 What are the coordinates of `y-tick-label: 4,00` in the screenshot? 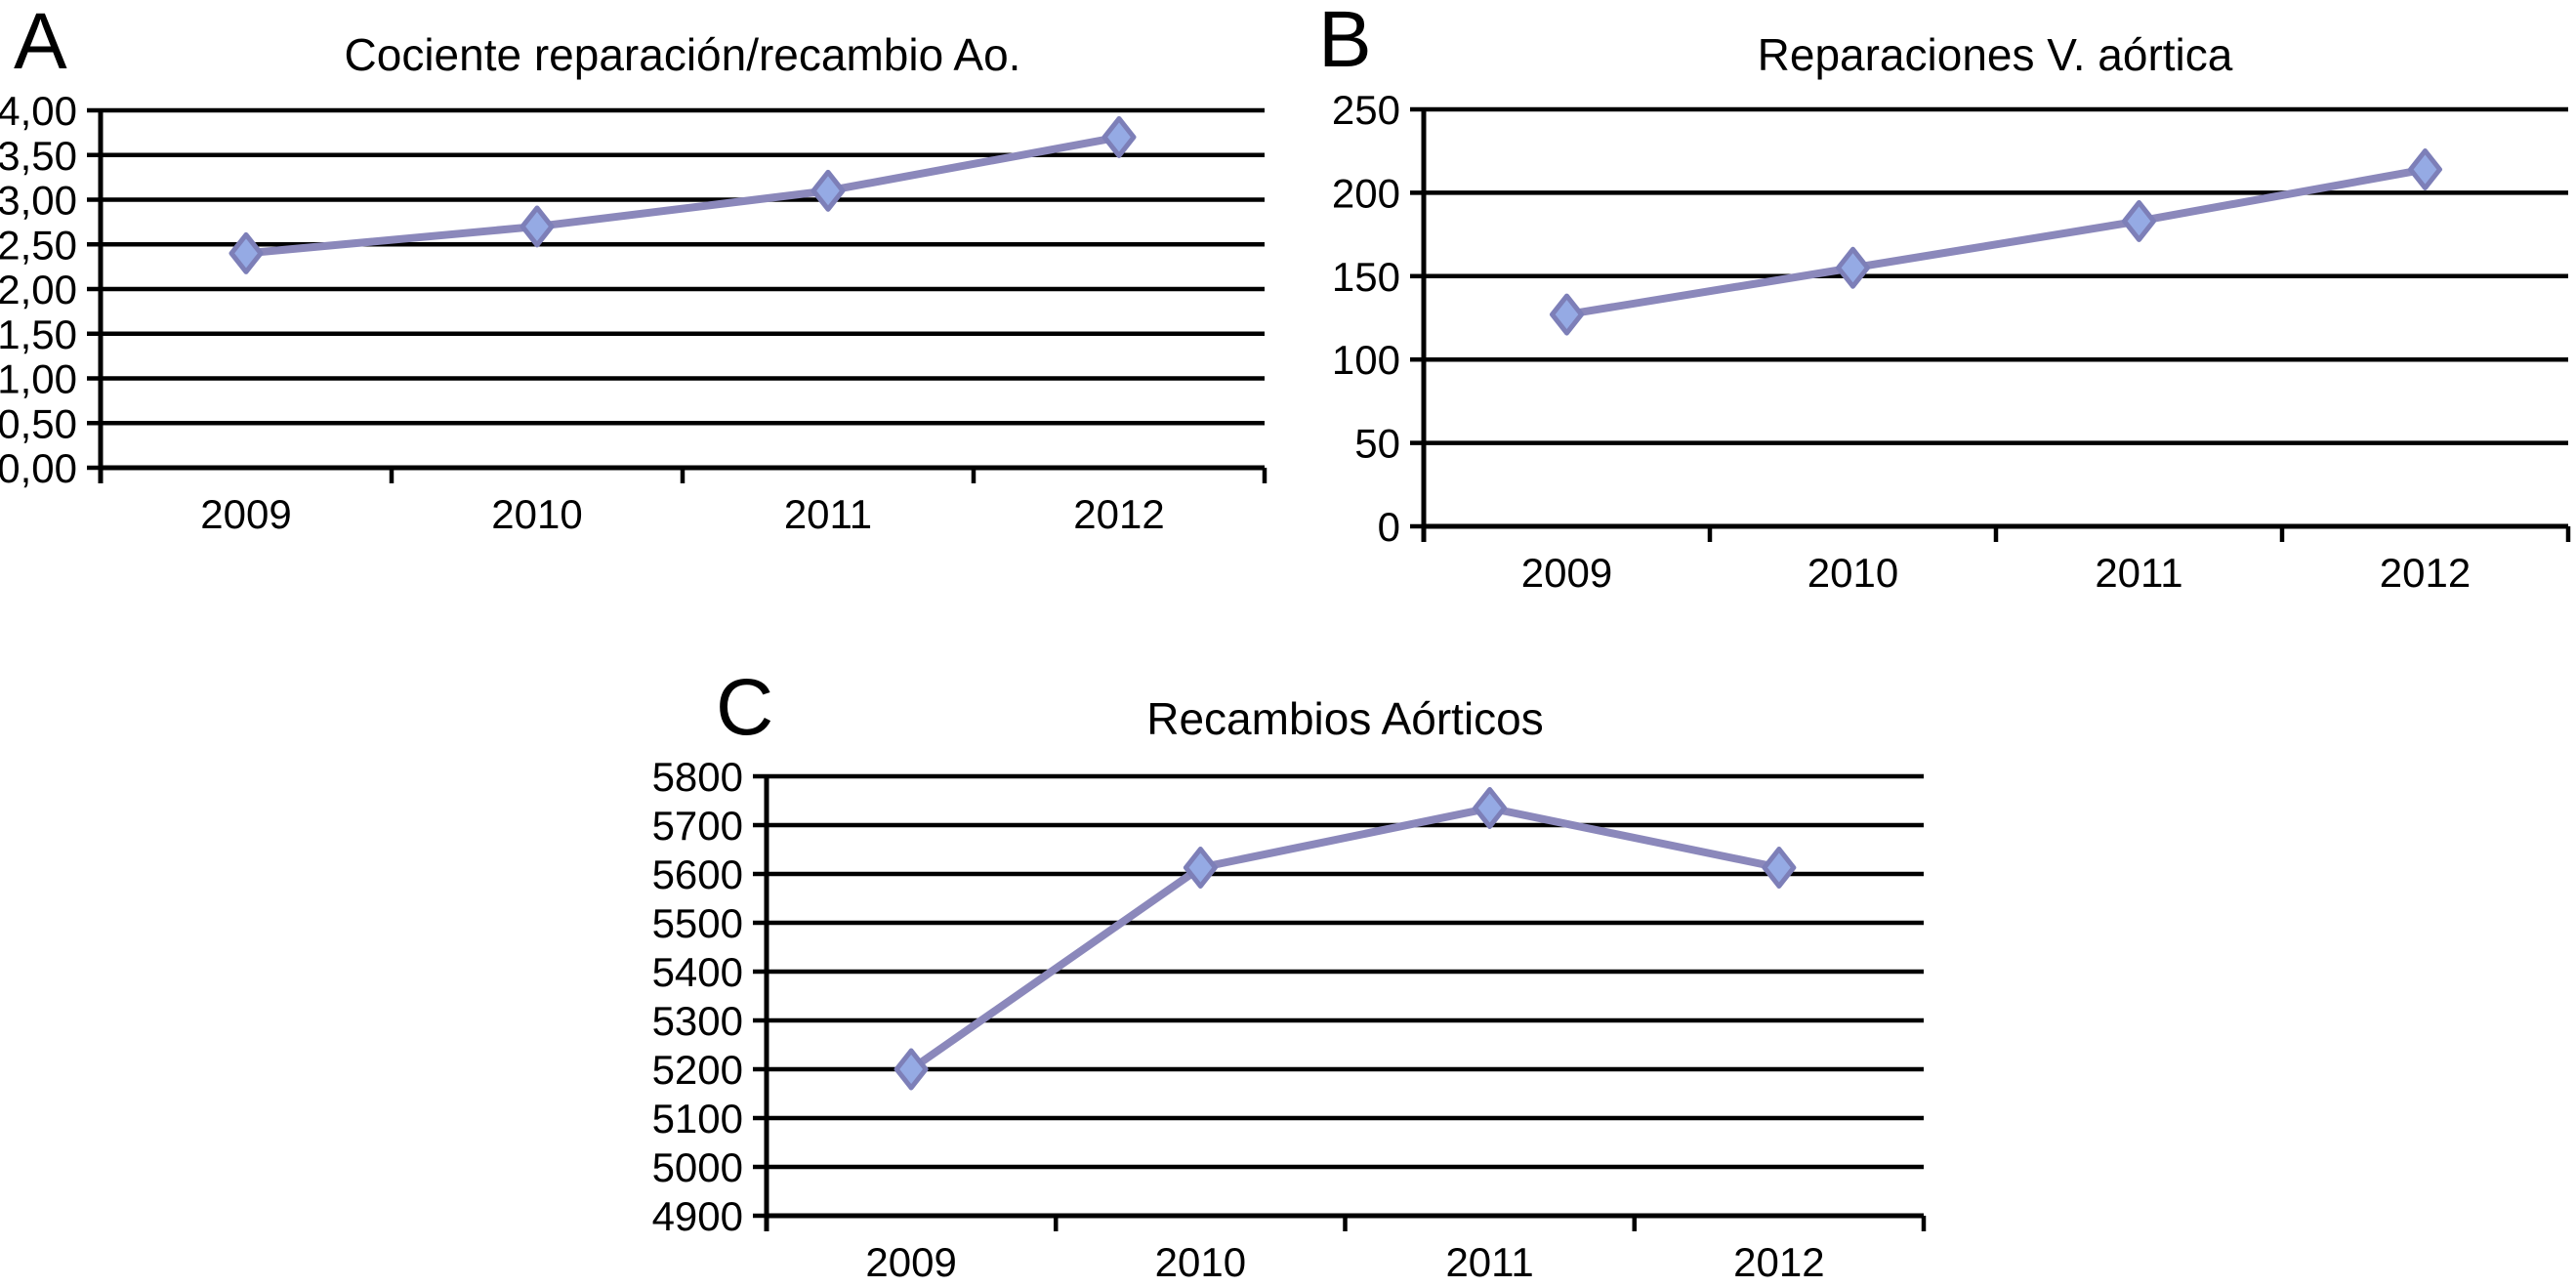 It's located at (38, 111).